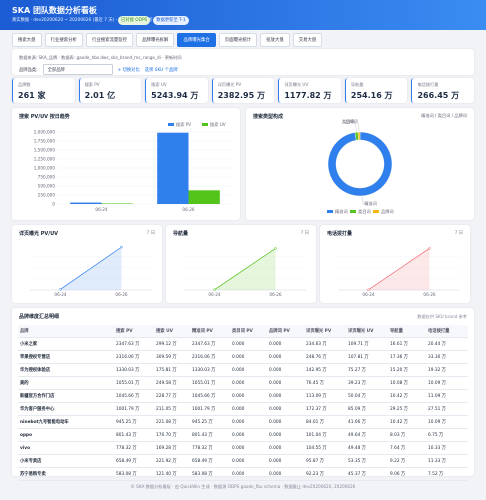 The image size is (486, 500). I want to click on table-cell: 121.40 万, so click(172, 474).